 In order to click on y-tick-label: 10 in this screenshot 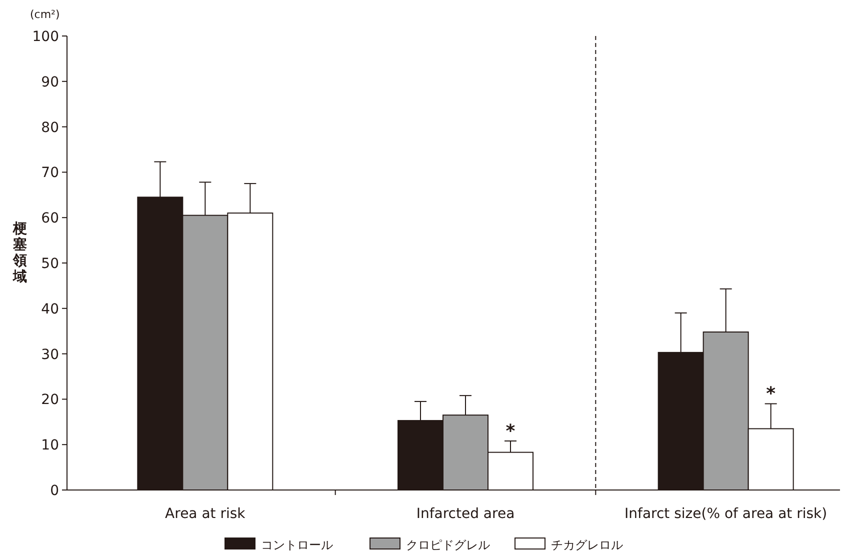, I will do `click(50, 446)`.